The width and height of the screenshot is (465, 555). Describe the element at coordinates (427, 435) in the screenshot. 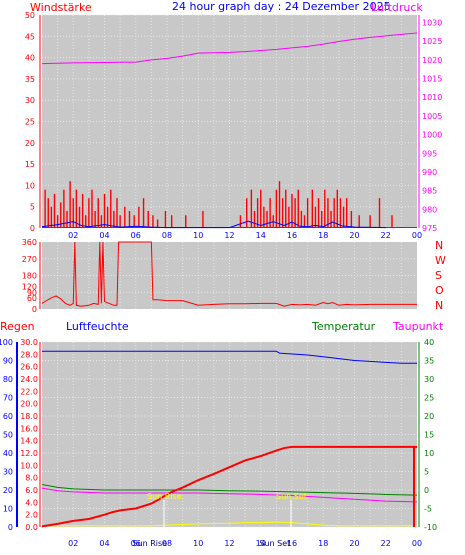

I see `temperature-axis-ticks: -10 -5 0 5 10 15 20 25 30 35 40` at that location.